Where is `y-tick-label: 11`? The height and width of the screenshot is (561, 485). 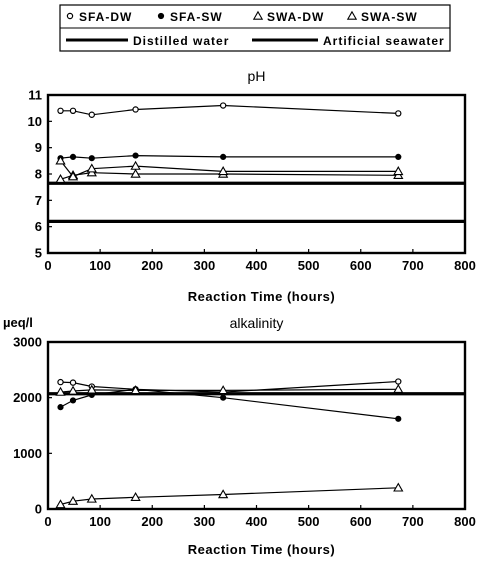 y-tick-label: 11 is located at coordinates (35, 95).